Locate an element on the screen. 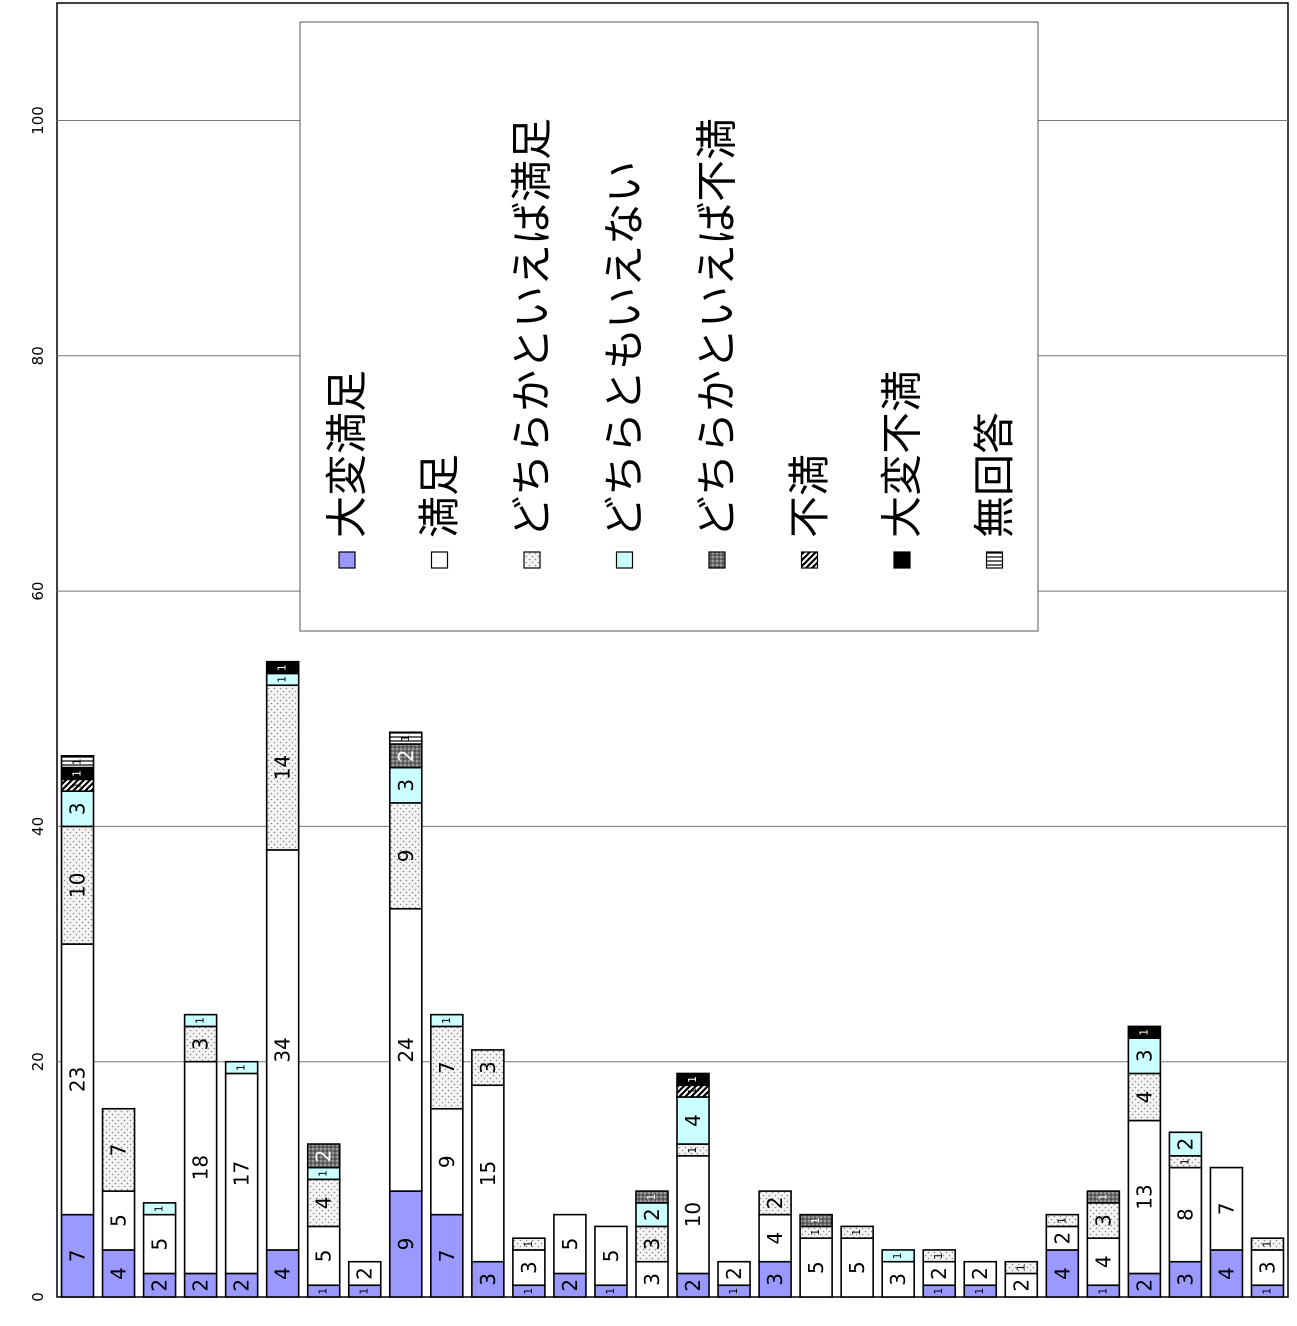 This screenshot has height=1326, width=1297. bar-data-label: 24 is located at coordinates (406, 1049).